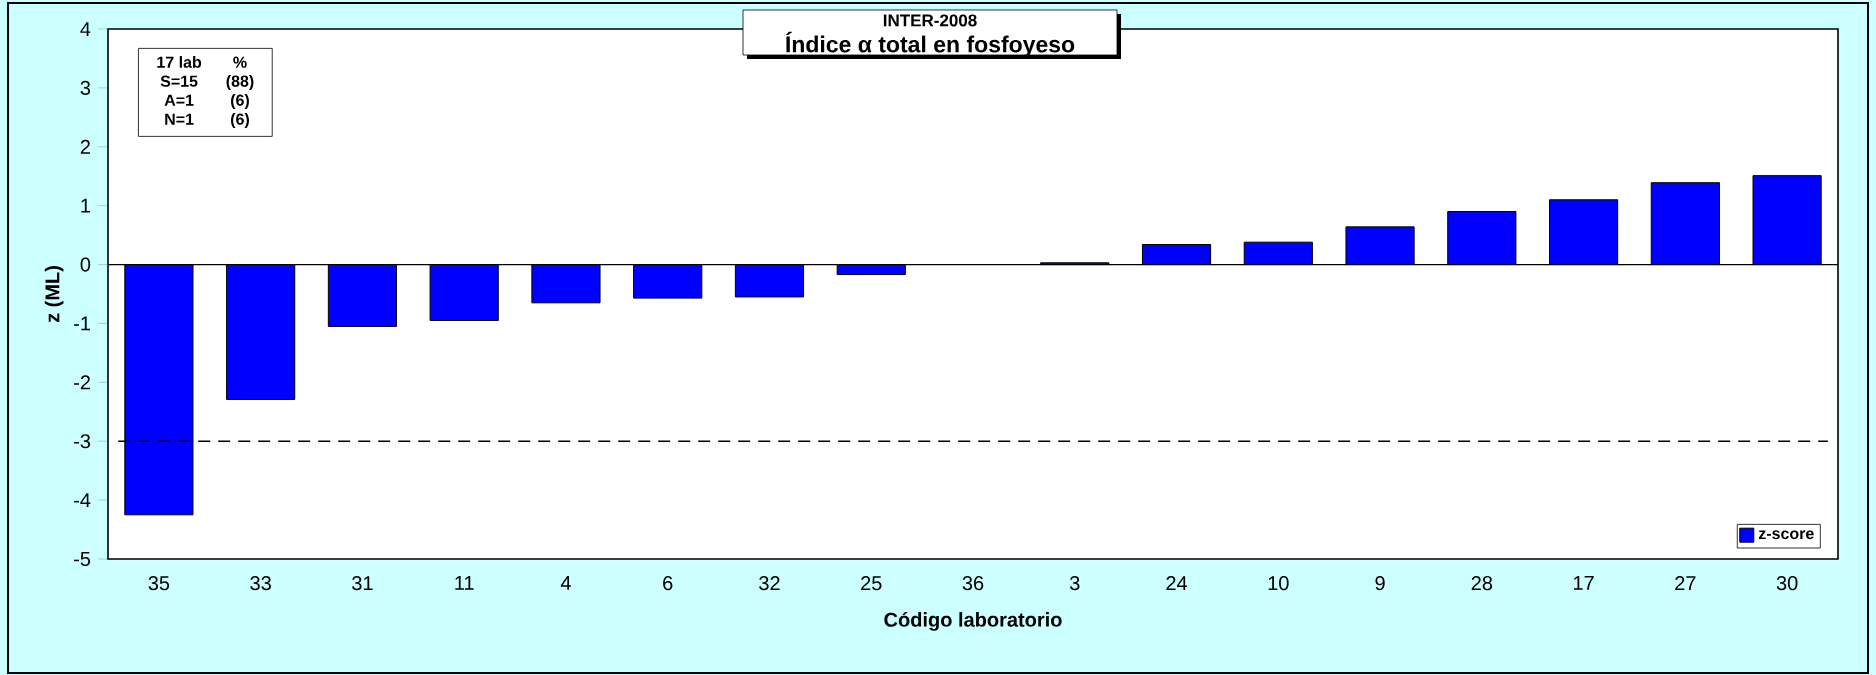 This screenshot has width=1876, height=675. I want to click on x-tick-label: 27, so click(1685, 583).